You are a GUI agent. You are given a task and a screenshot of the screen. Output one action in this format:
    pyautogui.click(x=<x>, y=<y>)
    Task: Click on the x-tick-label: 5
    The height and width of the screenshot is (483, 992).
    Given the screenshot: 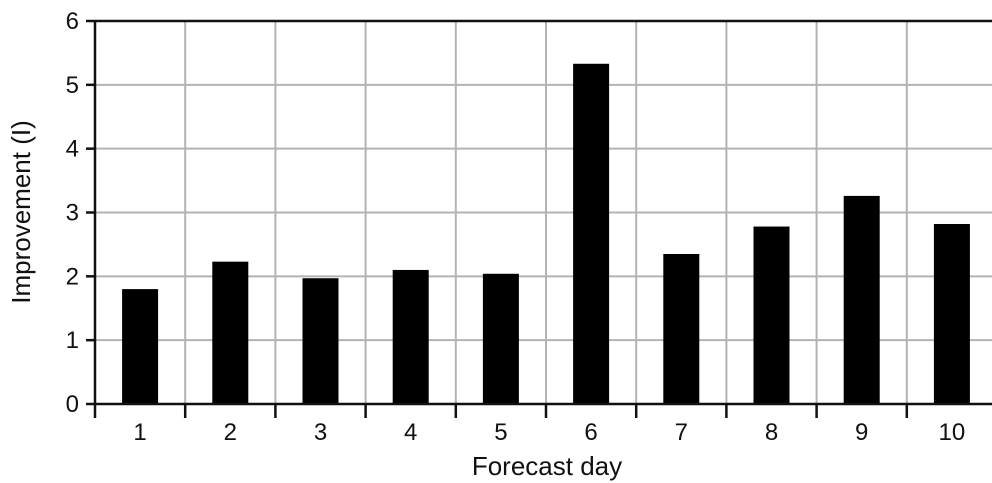 What is the action you would take?
    pyautogui.click(x=500, y=432)
    